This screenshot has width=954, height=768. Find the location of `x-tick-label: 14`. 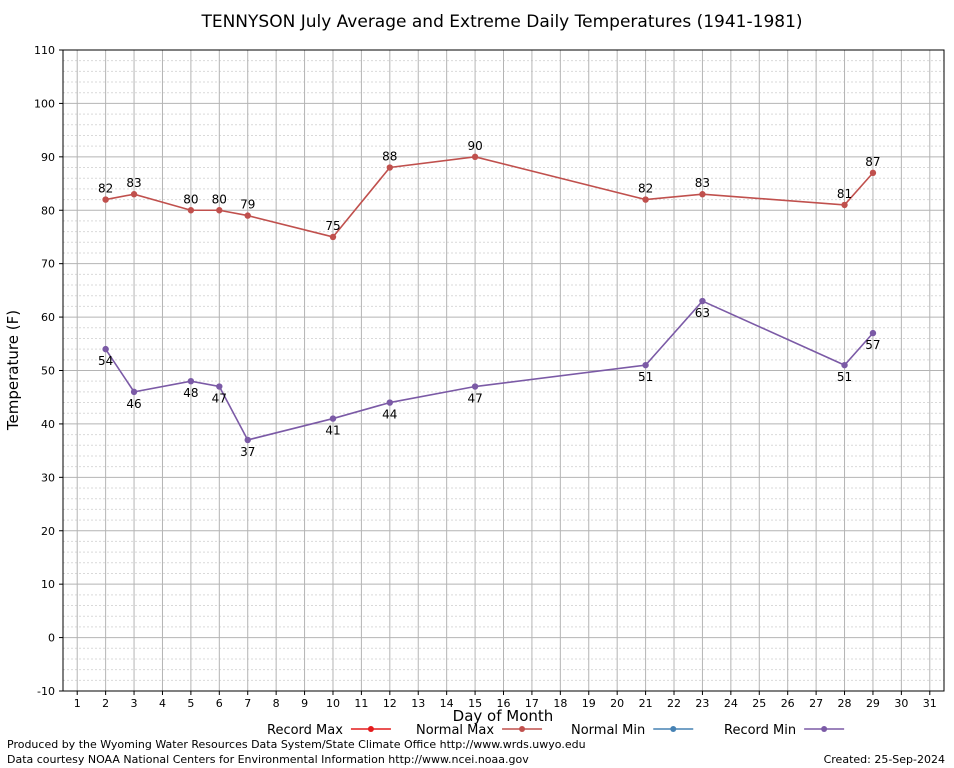

x-tick-label: 14 is located at coordinates (447, 703).